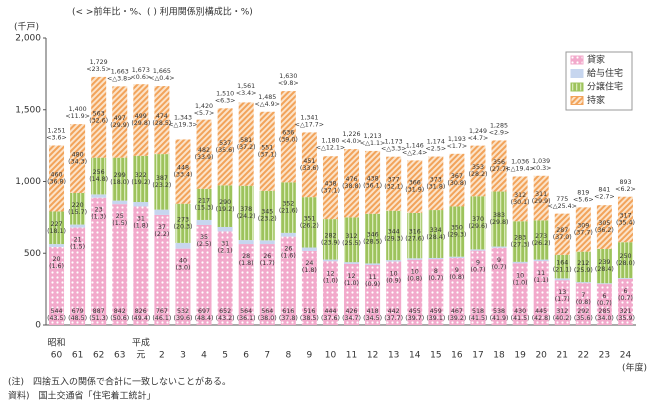  Describe the element at coordinates (541, 161) in the screenshot. I see `total-label: 1,039` at that location.